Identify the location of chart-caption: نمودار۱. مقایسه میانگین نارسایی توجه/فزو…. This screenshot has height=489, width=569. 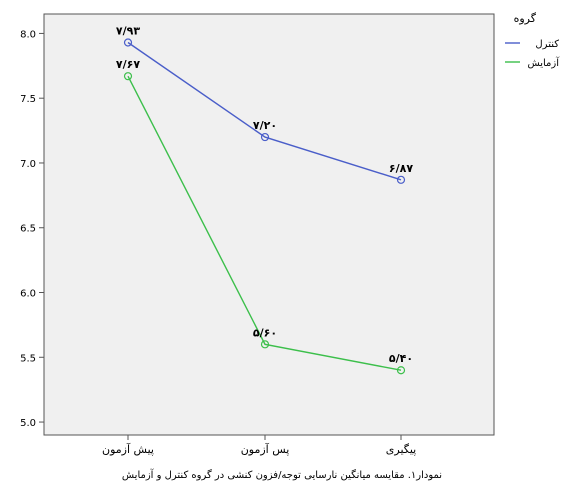
(282, 474).